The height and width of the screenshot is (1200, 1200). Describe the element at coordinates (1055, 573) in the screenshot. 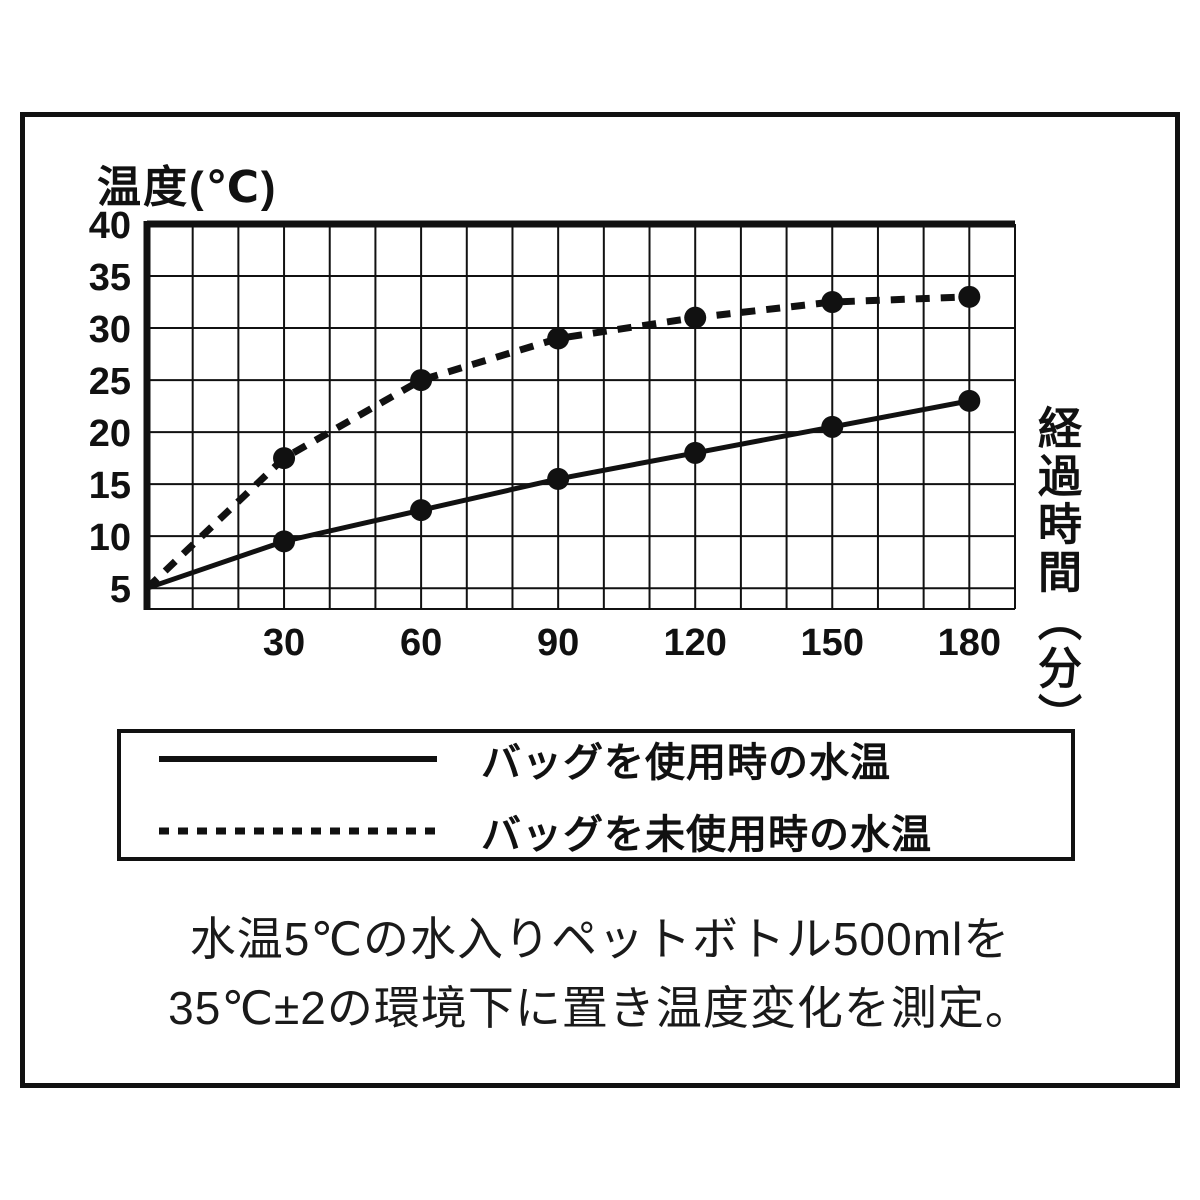

I see `x-axis-title: 経過時間（分）` at that location.